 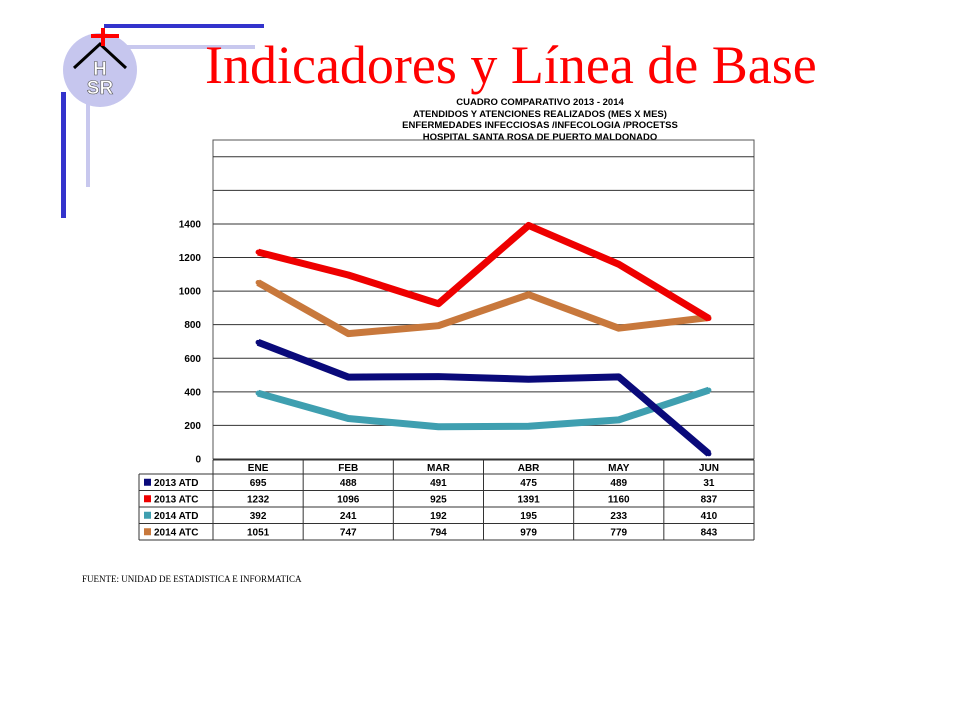 I want to click on legend-entry: 2013 ATC, so click(x=176, y=499).